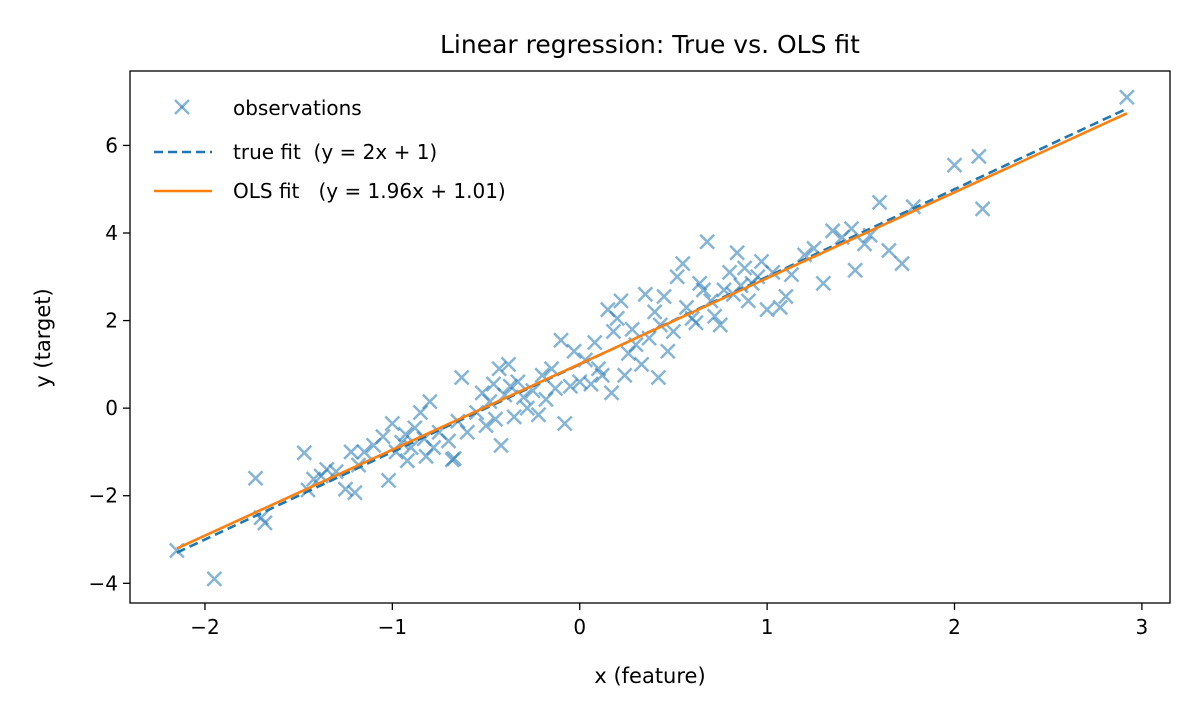  Describe the element at coordinates (111, 321) in the screenshot. I see `y-tick-label: 2` at that location.